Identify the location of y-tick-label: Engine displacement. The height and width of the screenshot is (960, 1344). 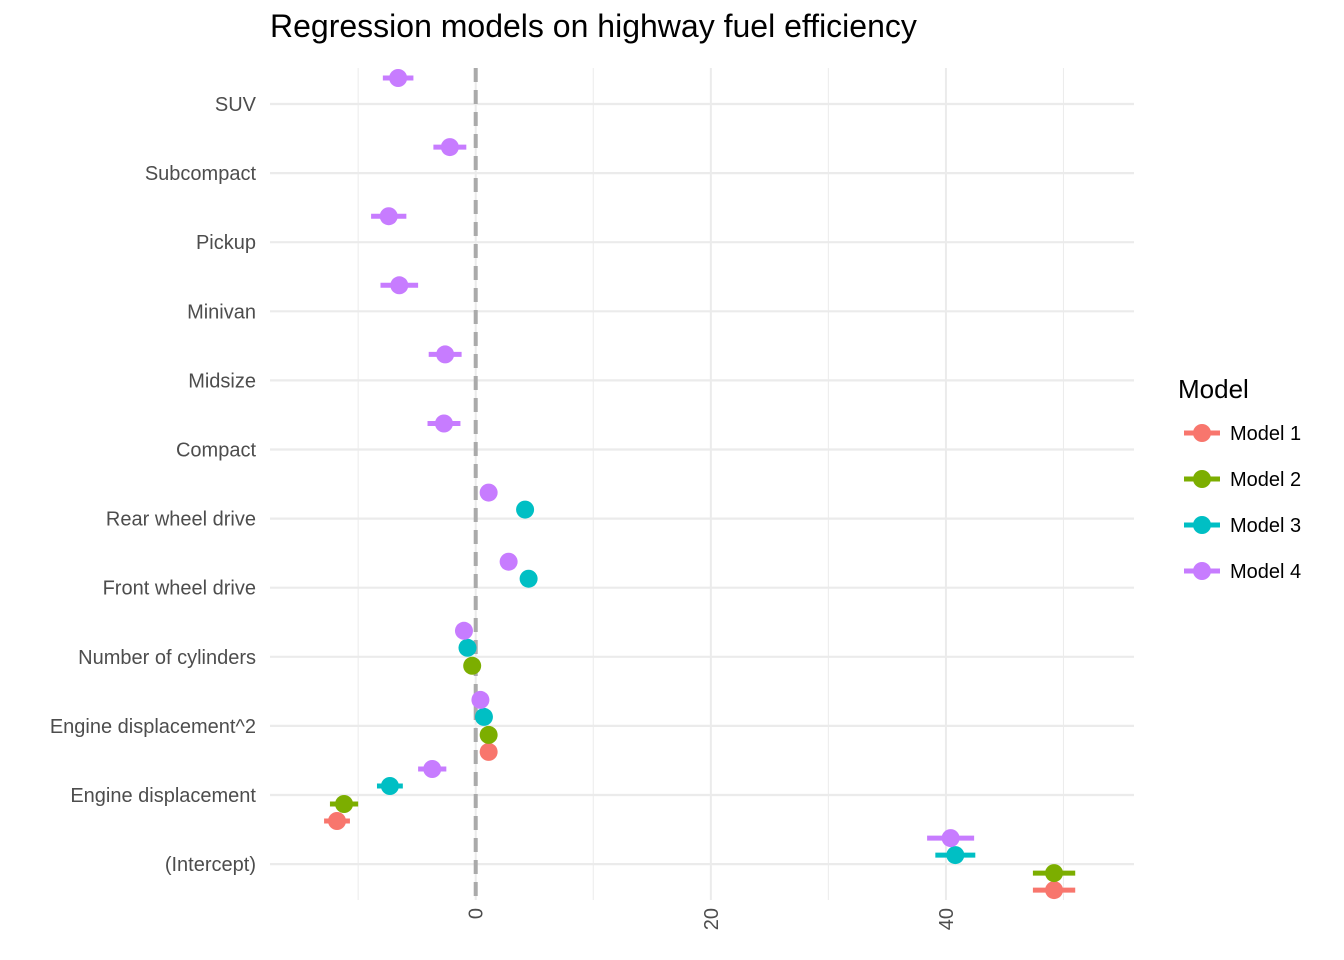
(163, 796).